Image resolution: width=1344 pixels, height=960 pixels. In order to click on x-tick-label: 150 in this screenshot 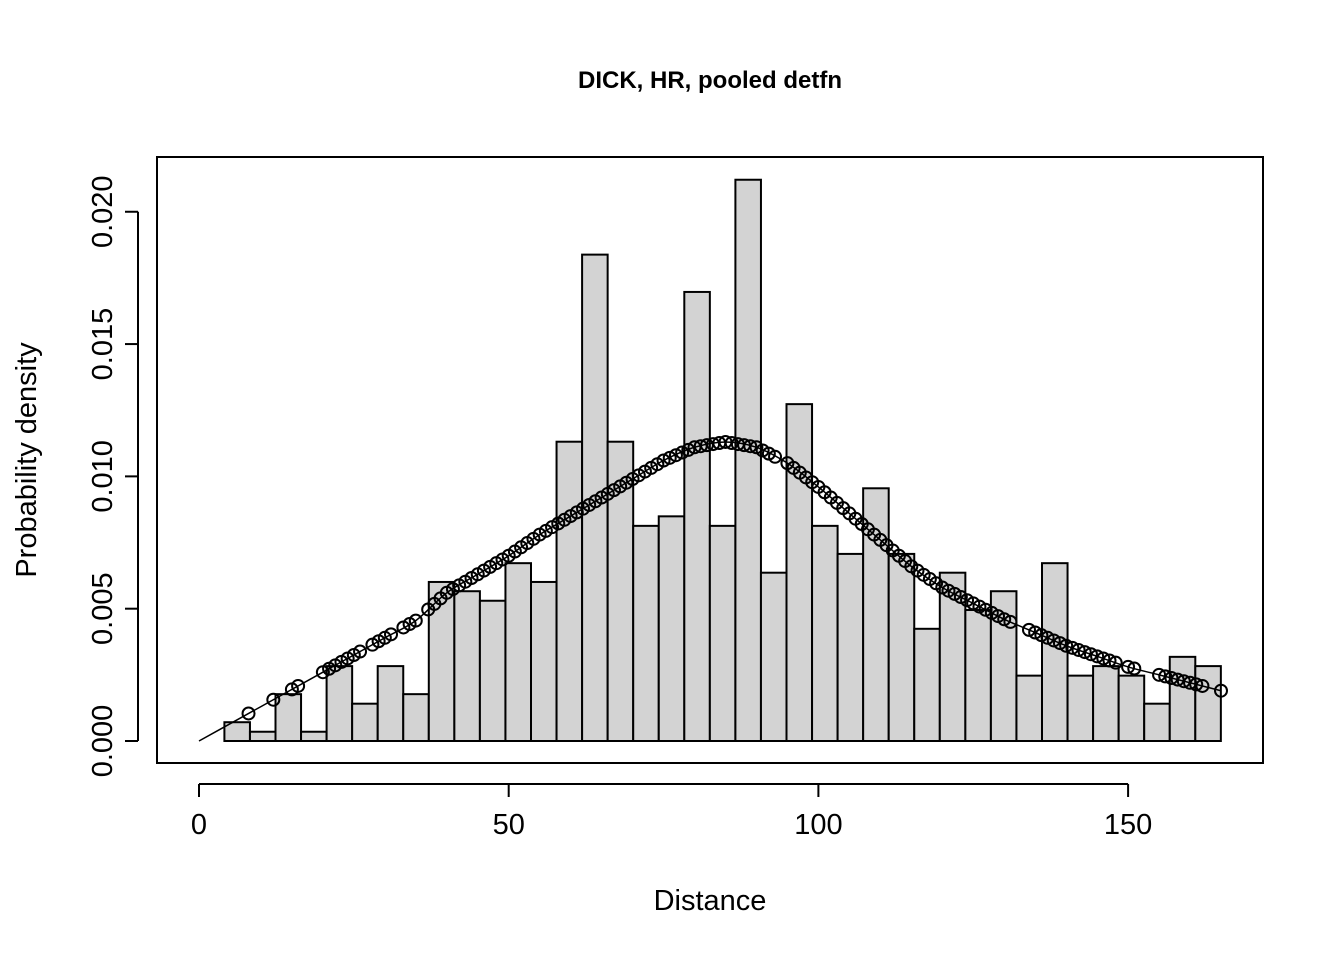, I will do `click(1128, 825)`.